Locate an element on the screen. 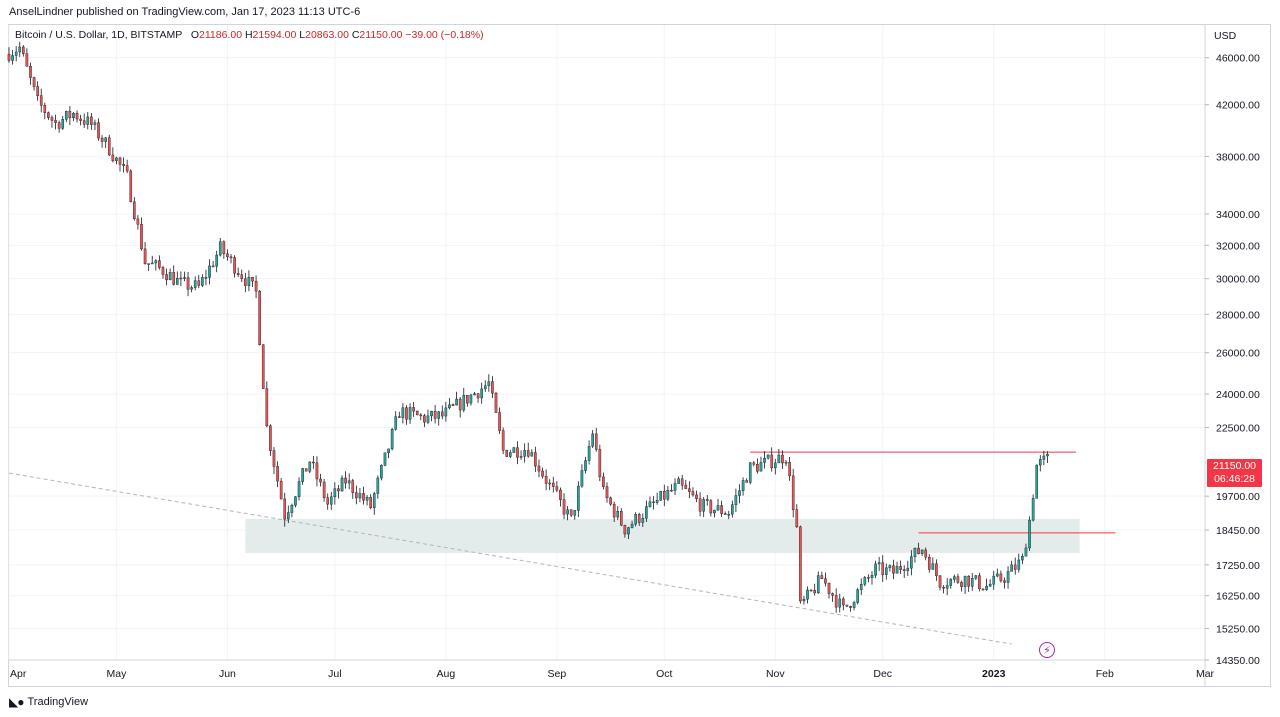  time-tick-label: May is located at coordinates (117, 674).